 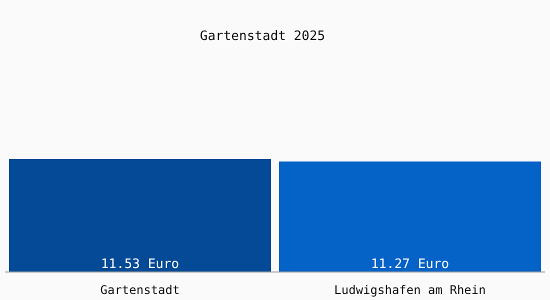 I want to click on data-label: 11.27 Euro, so click(x=410, y=264).